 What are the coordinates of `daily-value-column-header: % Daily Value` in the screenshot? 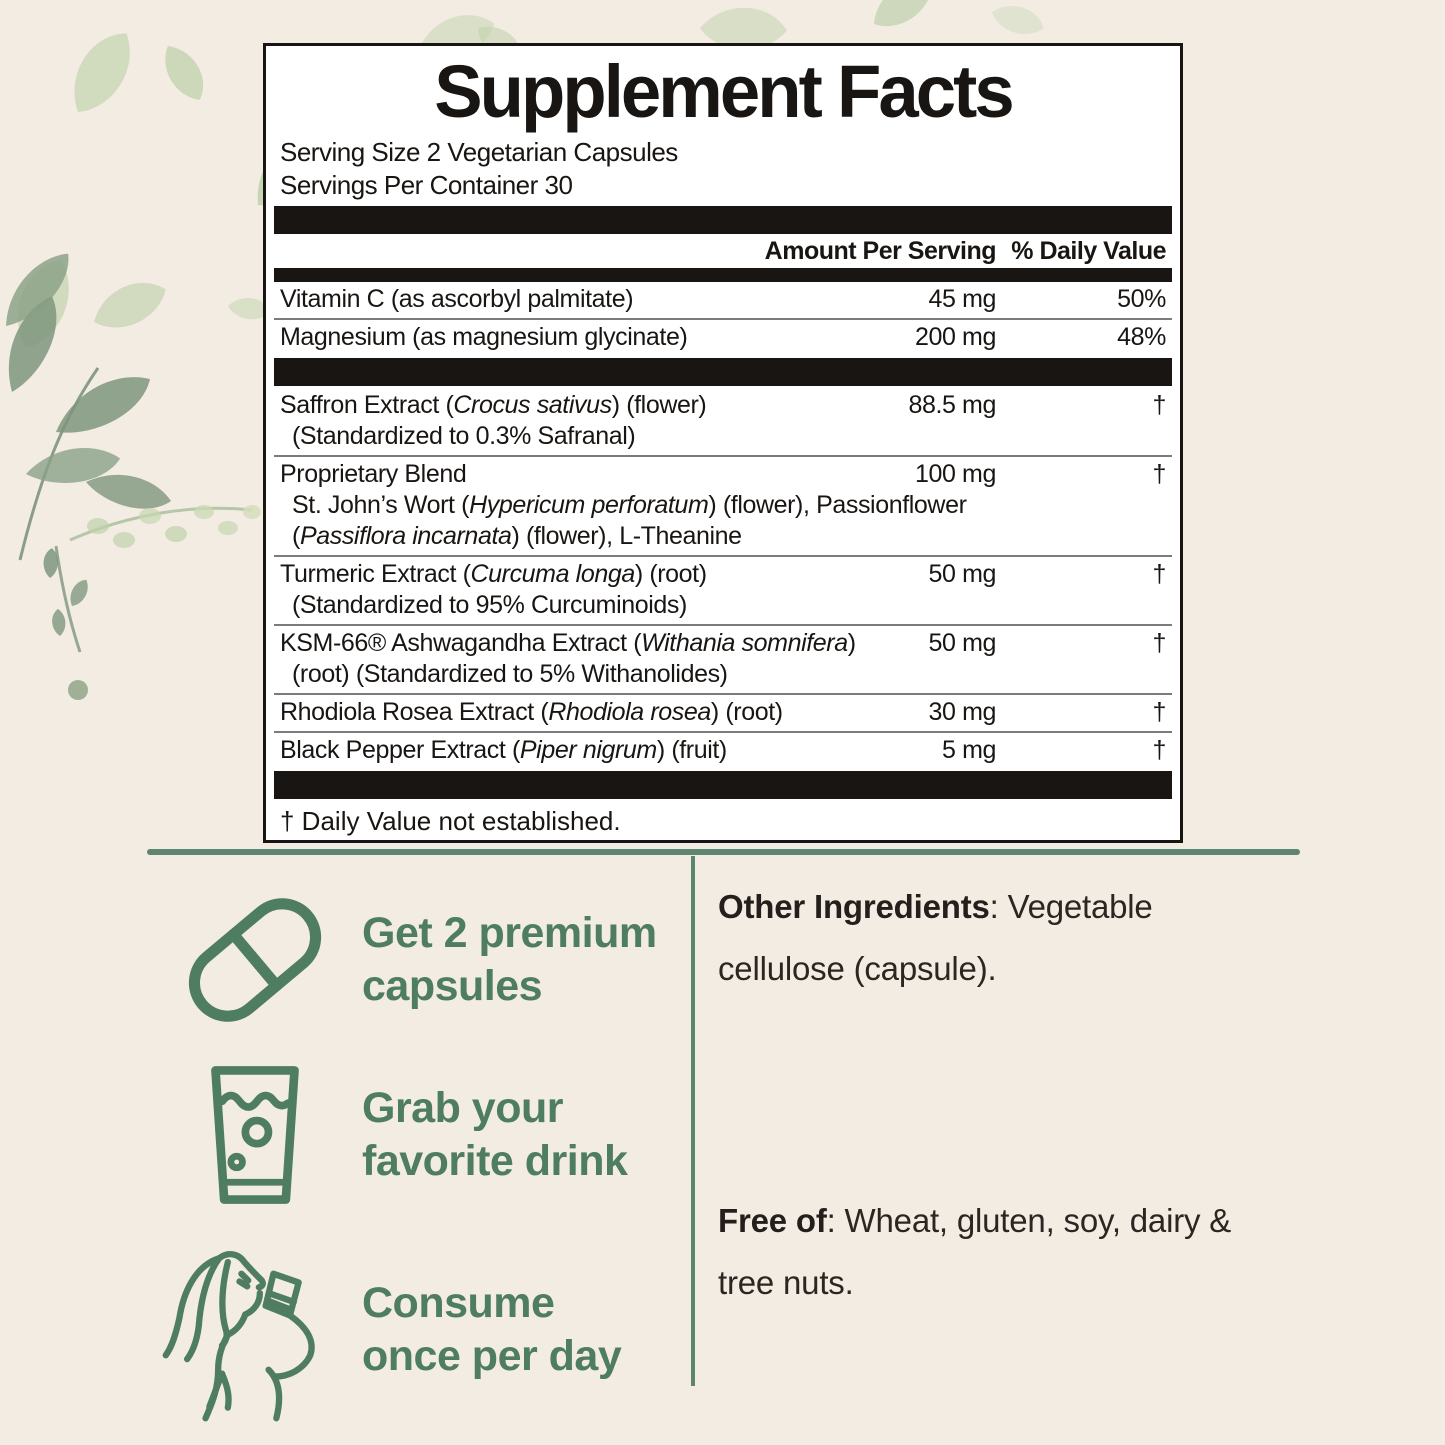 It's located at (1088, 250).